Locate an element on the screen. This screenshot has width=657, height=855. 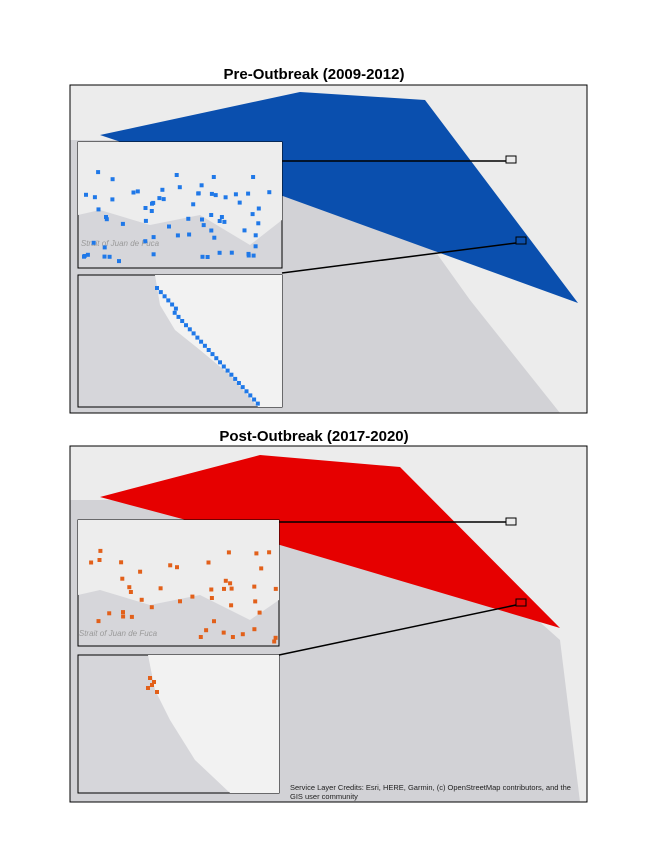
credits: GIS user community is located at coordinates (324, 796).